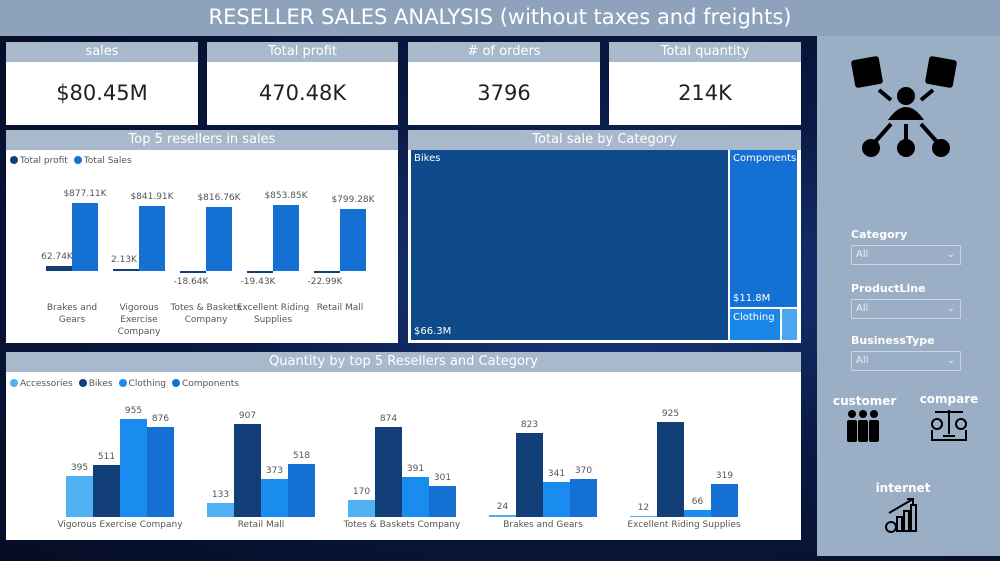  What do you see at coordinates (361, 491) in the screenshot?
I see `quantity-data-label: 170` at bounding box center [361, 491].